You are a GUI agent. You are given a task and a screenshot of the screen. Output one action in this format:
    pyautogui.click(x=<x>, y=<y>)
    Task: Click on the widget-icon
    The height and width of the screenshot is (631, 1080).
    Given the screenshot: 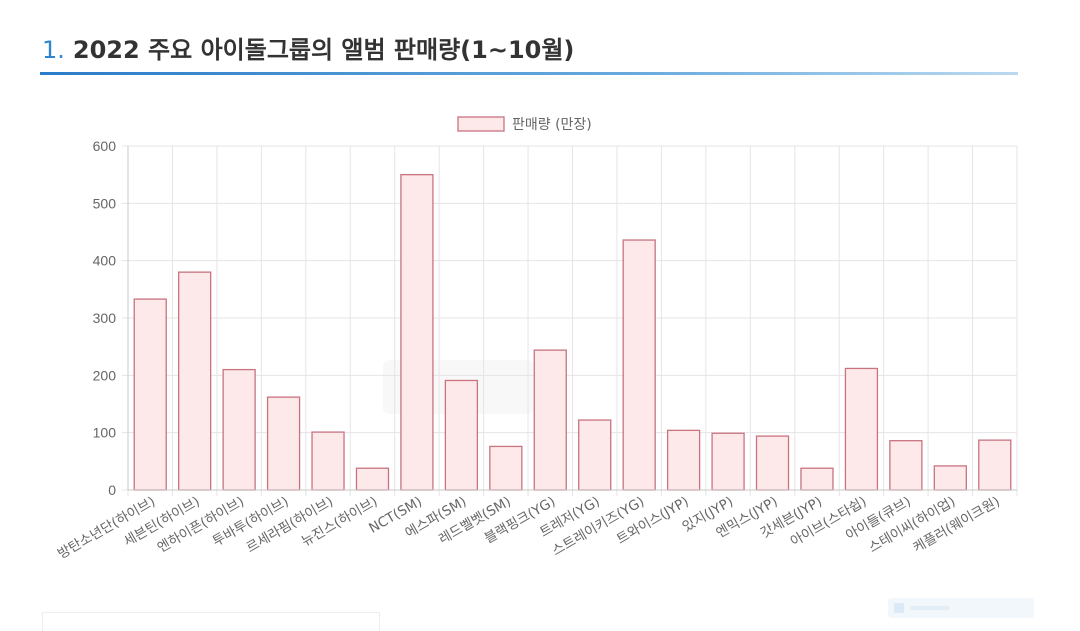 What is the action you would take?
    pyautogui.click(x=899, y=608)
    